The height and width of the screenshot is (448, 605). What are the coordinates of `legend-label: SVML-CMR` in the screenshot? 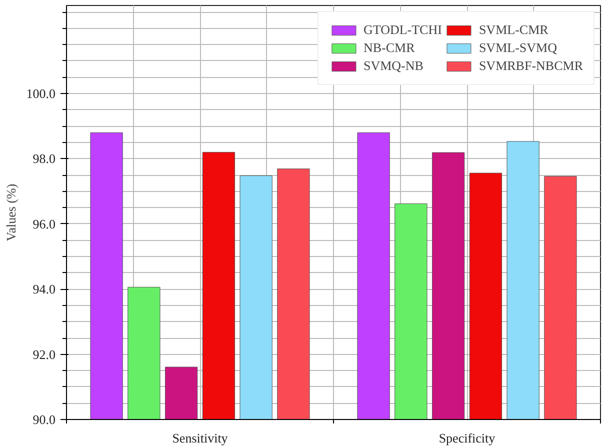 It's located at (513, 30).